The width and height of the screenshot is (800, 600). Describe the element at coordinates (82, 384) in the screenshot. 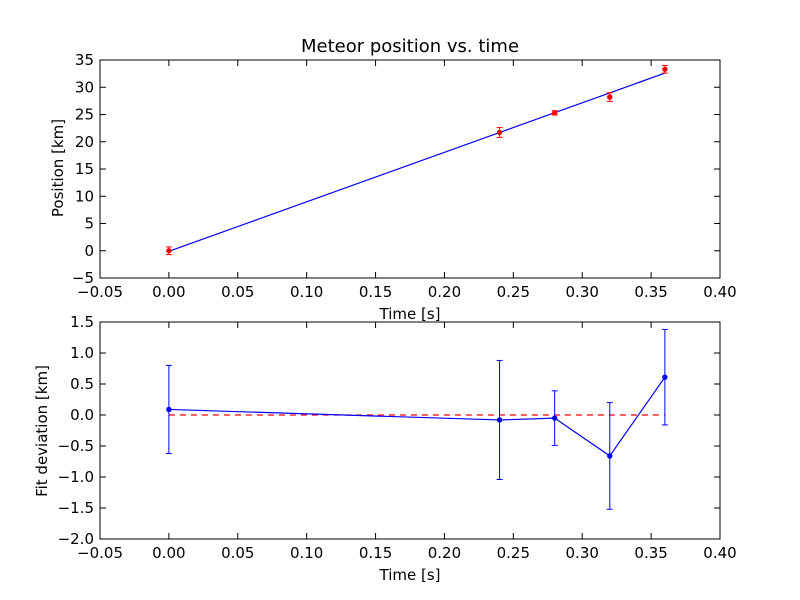

I see `y-tick-label: 0.5` at that location.